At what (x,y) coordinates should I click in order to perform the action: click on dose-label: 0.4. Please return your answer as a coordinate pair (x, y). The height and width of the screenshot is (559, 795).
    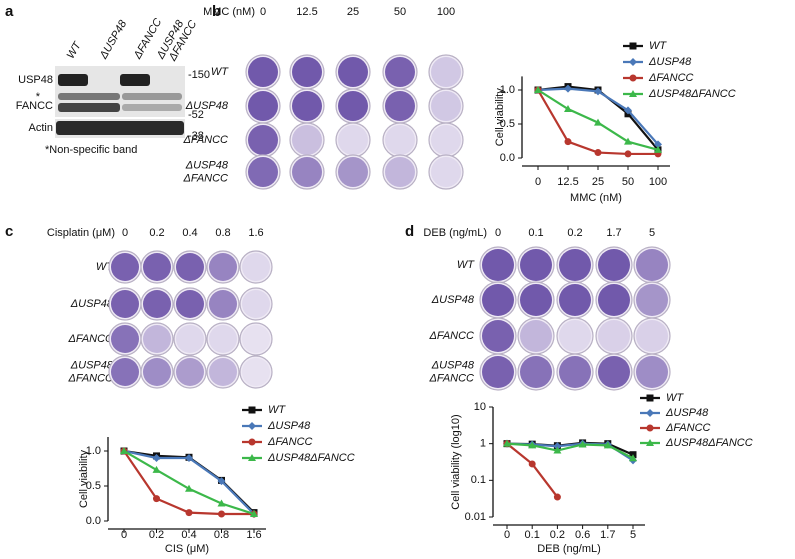
    Looking at the image, I should click on (189, 233).